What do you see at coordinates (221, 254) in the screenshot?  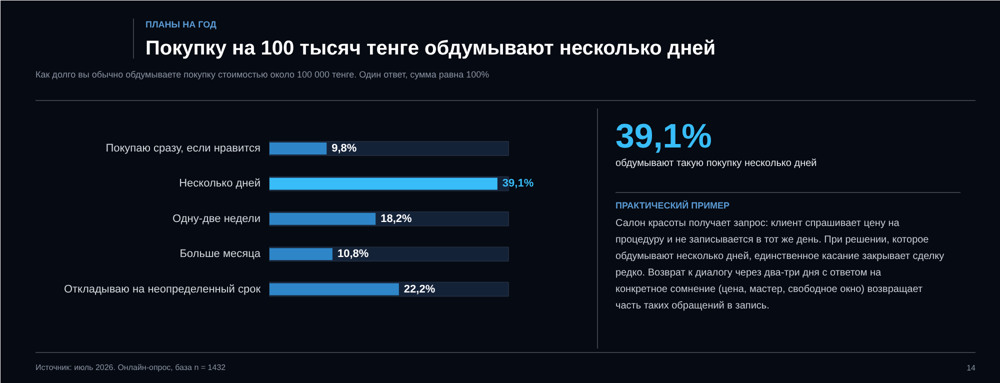 I see `y-tick-label: Больше месяца` at bounding box center [221, 254].